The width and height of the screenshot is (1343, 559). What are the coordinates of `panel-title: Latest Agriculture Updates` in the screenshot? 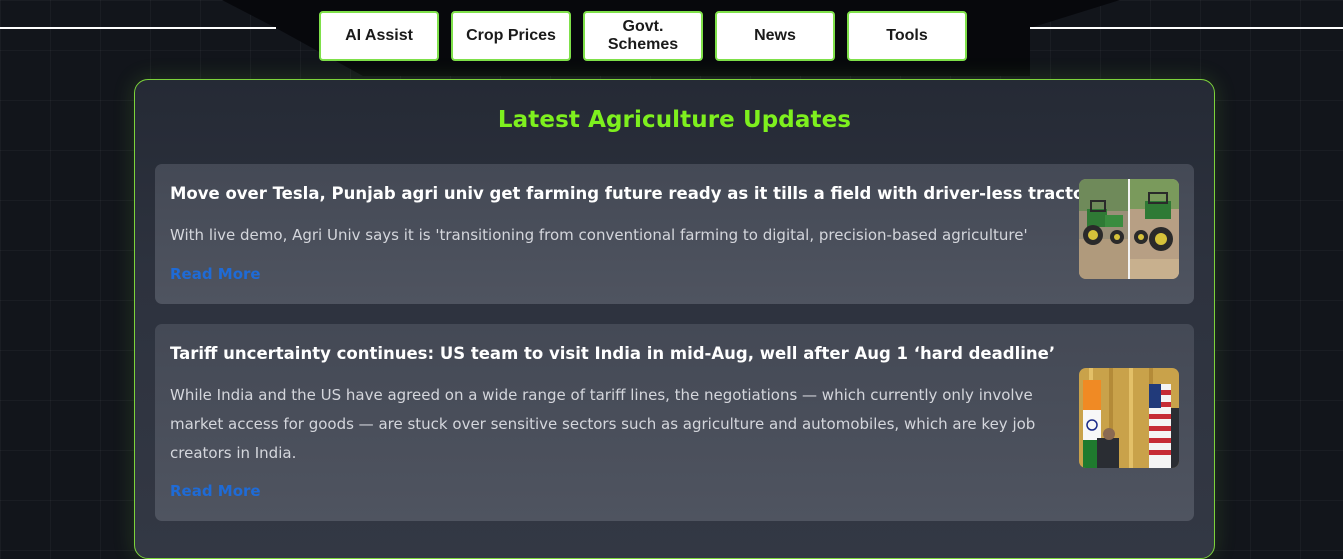 It's located at (674, 120).